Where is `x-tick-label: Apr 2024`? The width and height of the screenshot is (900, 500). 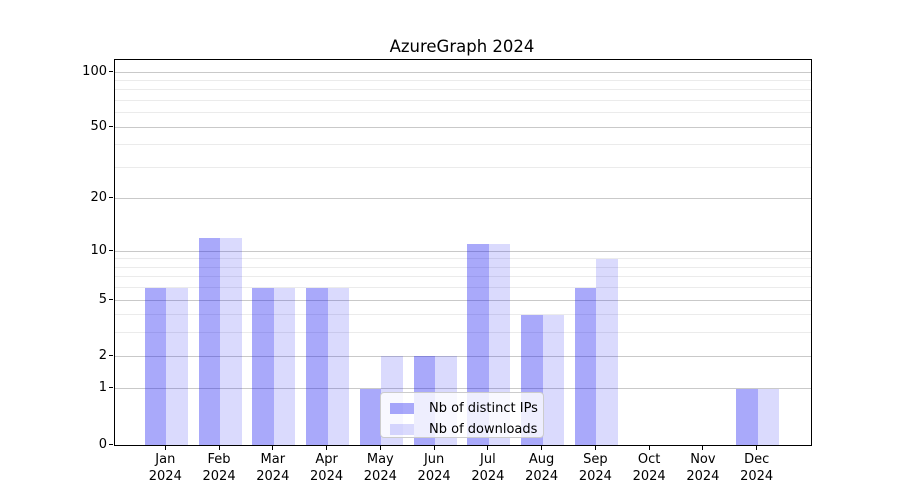 x-tick-label: Apr 2024 is located at coordinates (327, 468).